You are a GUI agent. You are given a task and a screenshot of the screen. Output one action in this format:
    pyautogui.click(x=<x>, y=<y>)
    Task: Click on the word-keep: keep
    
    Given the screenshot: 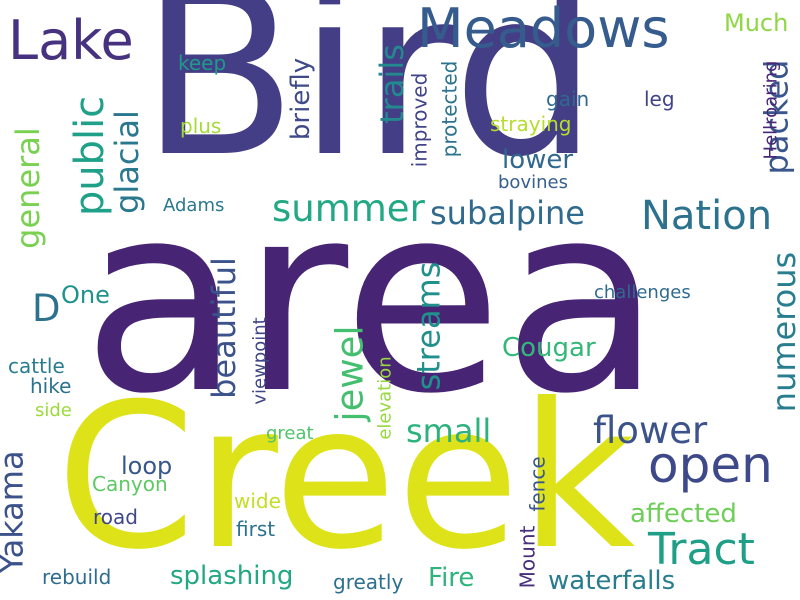 What is the action you would take?
    pyautogui.click(x=202, y=63)
    